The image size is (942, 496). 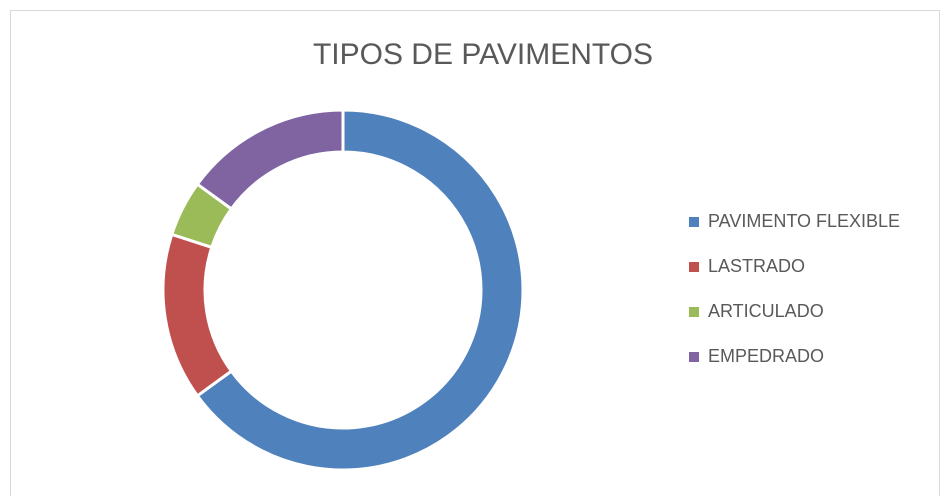 I want to click on legend-label: PAVIMENTO FLEXIBLE, so click(x=804, y=221).